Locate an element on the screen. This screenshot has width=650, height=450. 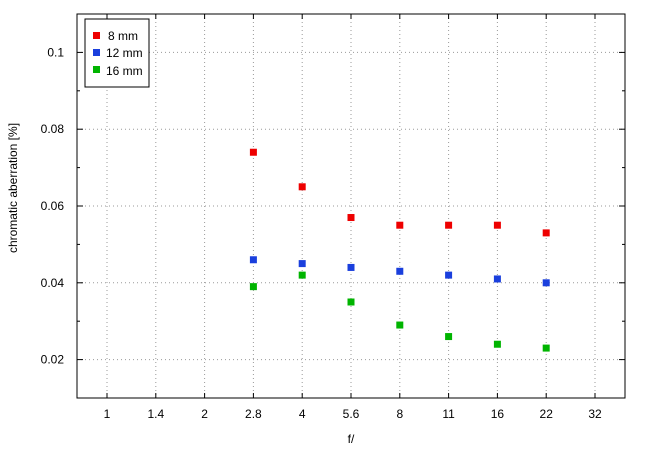
x-tick-label: 2.8 is located at coordinates (253, 414).